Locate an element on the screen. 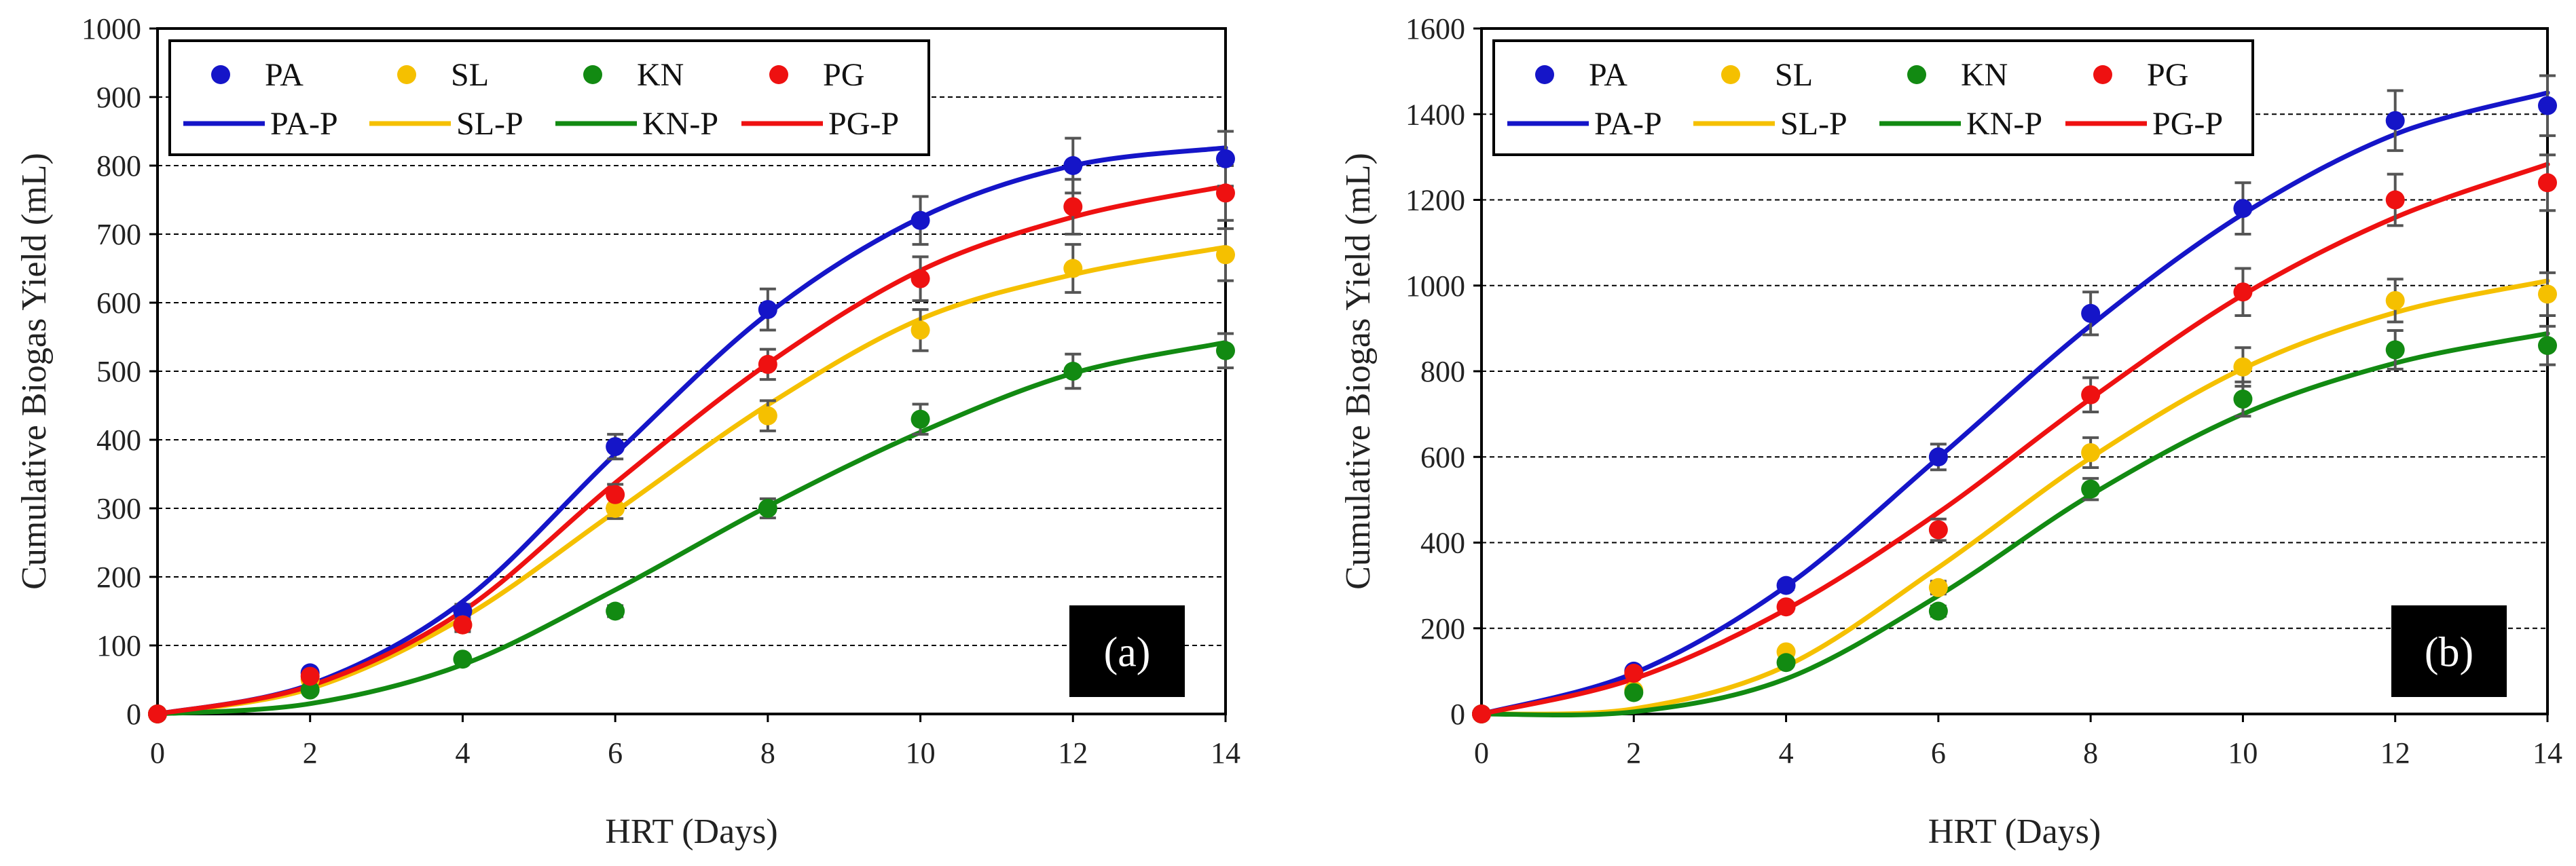  legend-label-sl-p: SL-P is located at coordinates (489, 124).